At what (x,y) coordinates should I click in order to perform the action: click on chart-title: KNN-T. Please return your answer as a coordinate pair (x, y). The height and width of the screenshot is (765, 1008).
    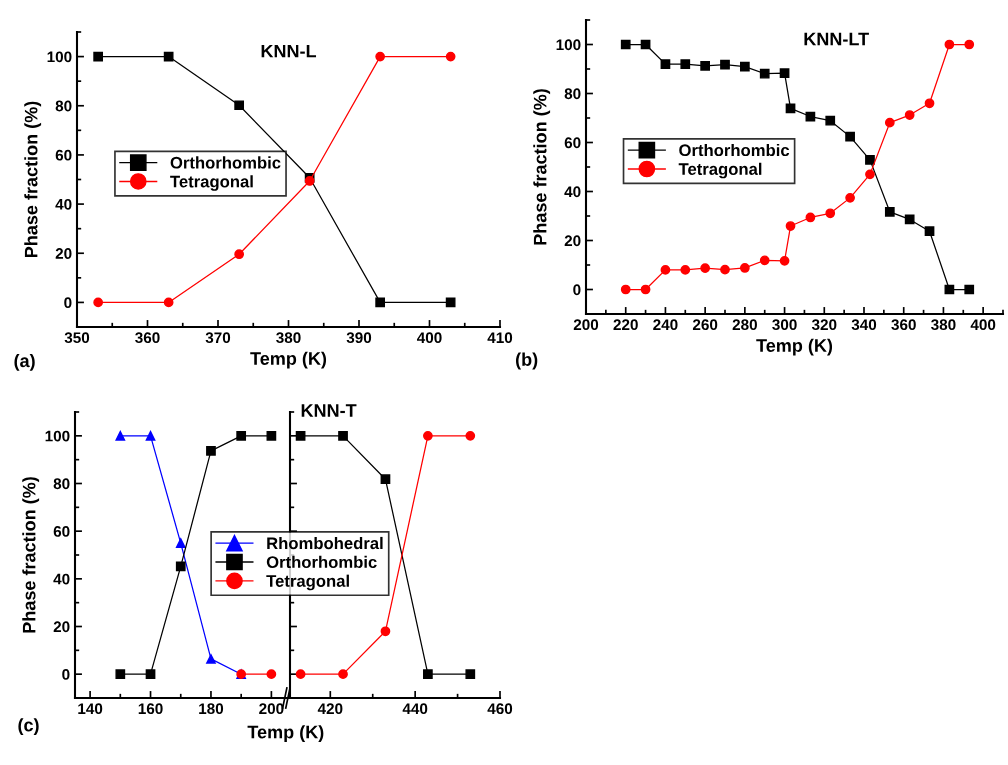
    Looking at the image, I should click on (329, 410).